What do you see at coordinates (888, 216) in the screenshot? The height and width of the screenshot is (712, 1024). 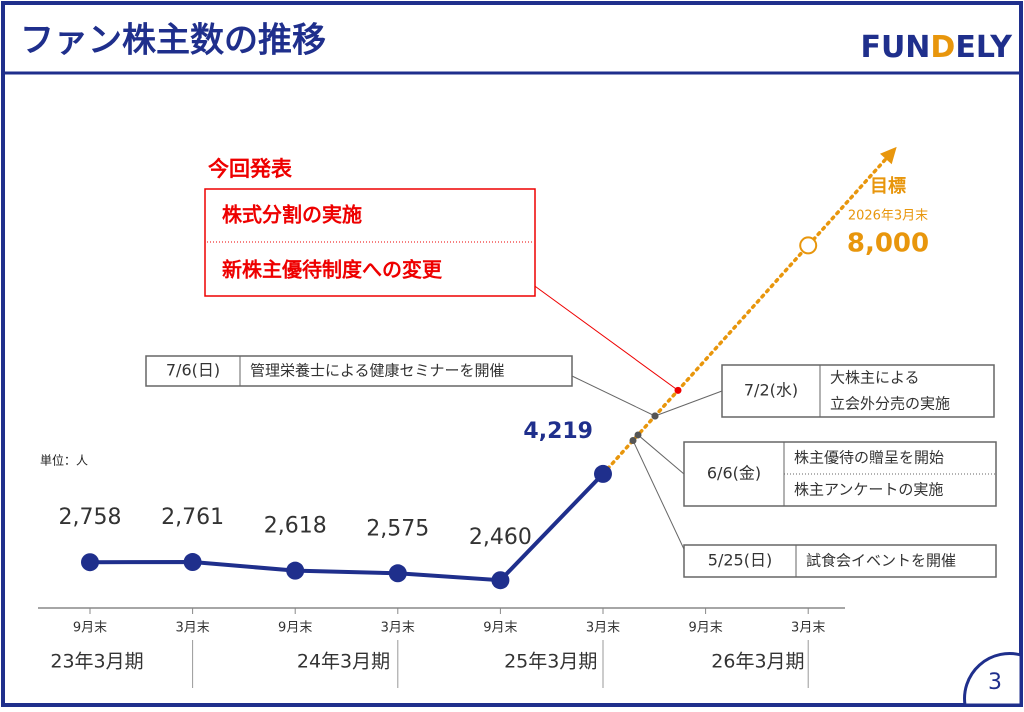 I see `target-date: 2026年3月末` at bounding box center [888, 216].